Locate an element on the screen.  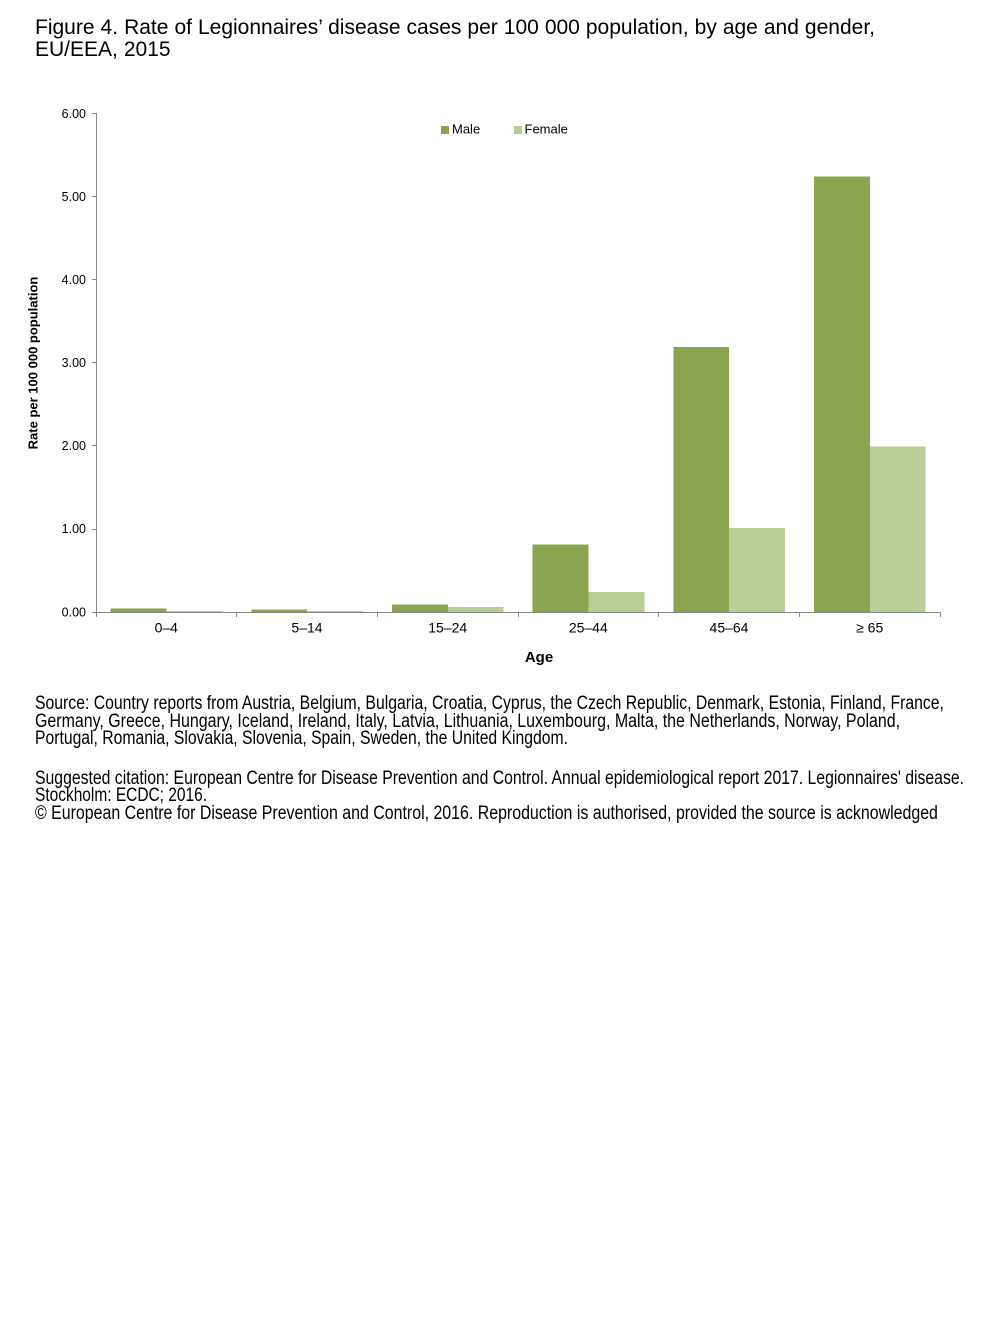
svg-text: Age is located at coordinates (539, 657).